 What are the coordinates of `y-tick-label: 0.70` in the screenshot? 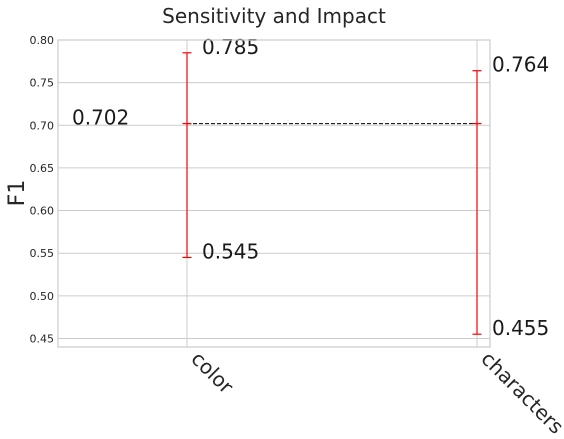 It's located at (42, 125).